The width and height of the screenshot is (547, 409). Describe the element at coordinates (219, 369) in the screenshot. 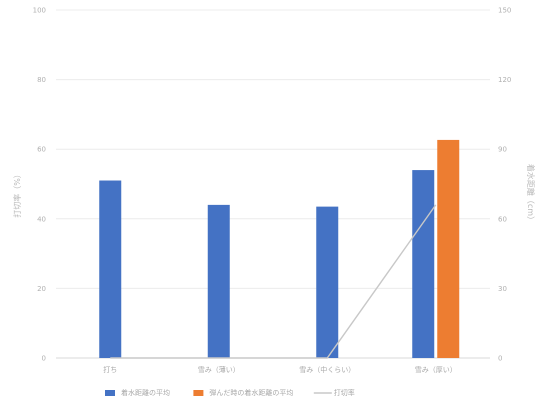

I see `category-label: 雪み（薄い）` at that location.